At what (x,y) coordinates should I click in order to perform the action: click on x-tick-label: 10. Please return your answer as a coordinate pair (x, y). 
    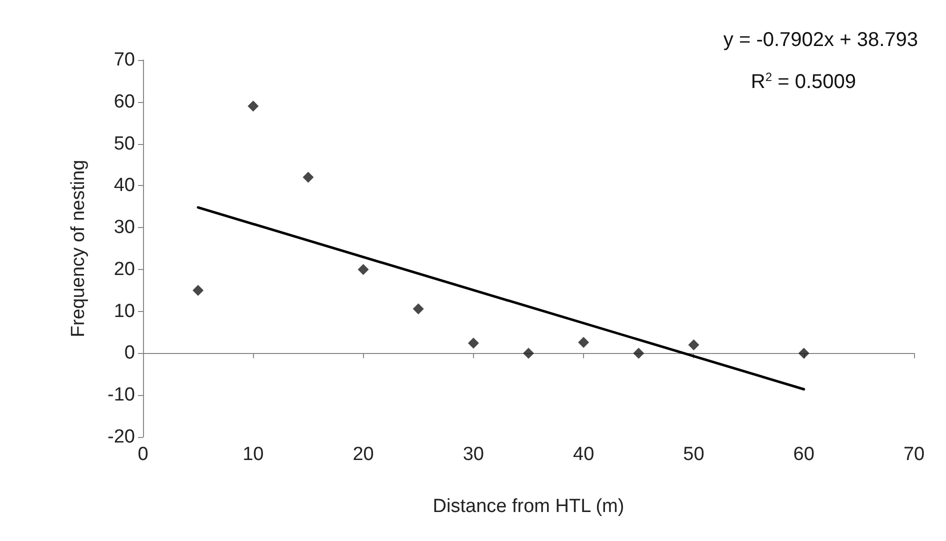
    Looking at the image, I should click on (253, 454).